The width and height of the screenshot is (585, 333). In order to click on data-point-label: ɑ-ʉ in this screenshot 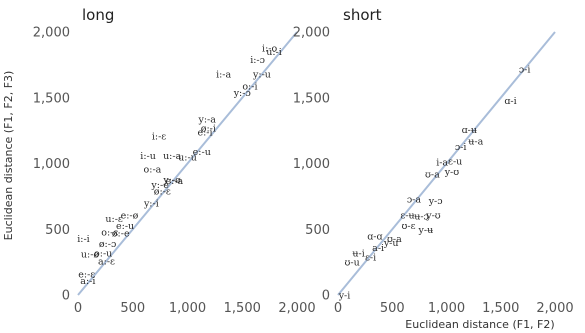, I will do `click(469, 130)`.